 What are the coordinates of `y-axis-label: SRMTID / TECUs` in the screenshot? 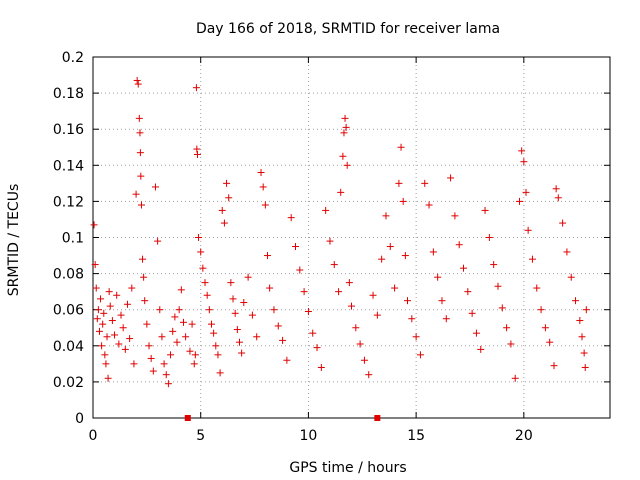 It's located at (14, 240).